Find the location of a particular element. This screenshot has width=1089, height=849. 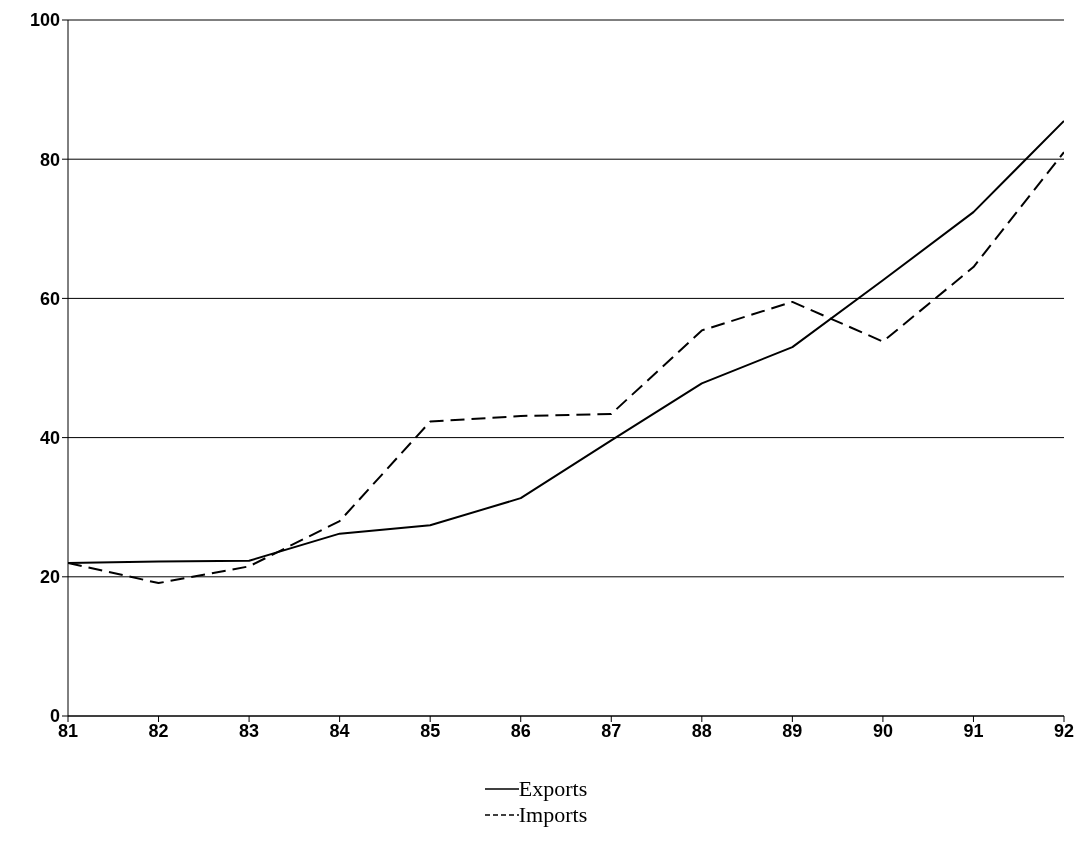

x-tick-label: 85 is located at coordinates (430, 730).